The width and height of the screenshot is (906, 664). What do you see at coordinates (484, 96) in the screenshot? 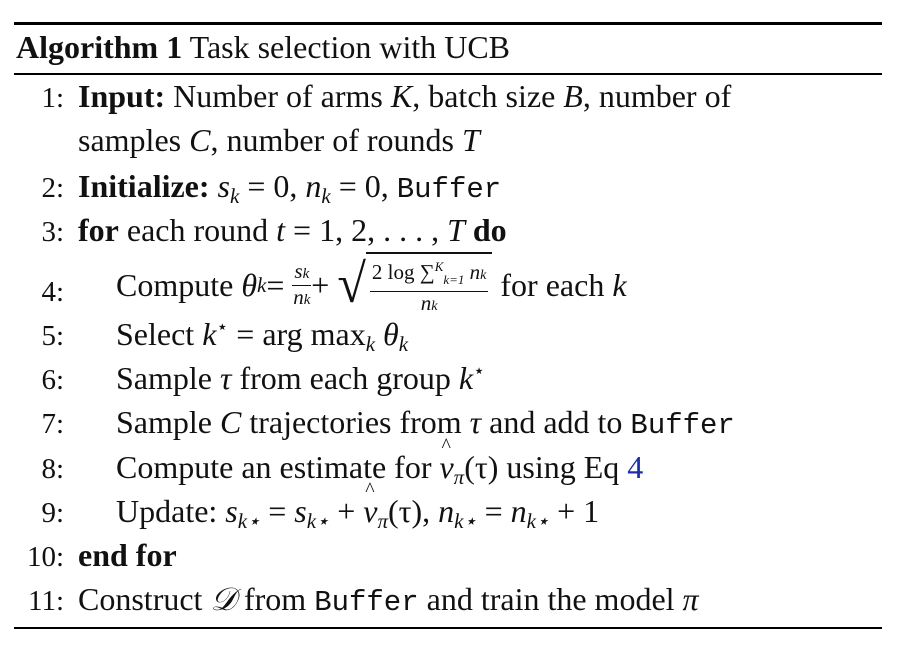
I see `step-text: , batch size` at bounding box center [484, 96].